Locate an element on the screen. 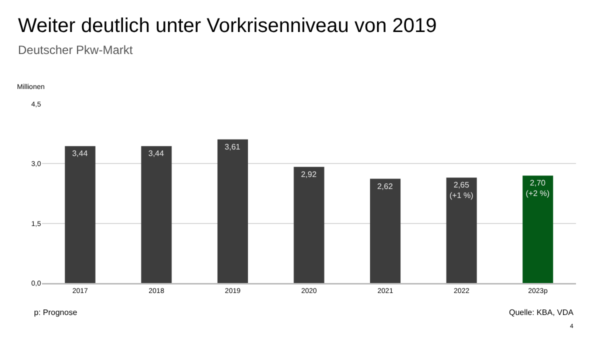  text: p: Prognose is located at coordinates (56, 312).